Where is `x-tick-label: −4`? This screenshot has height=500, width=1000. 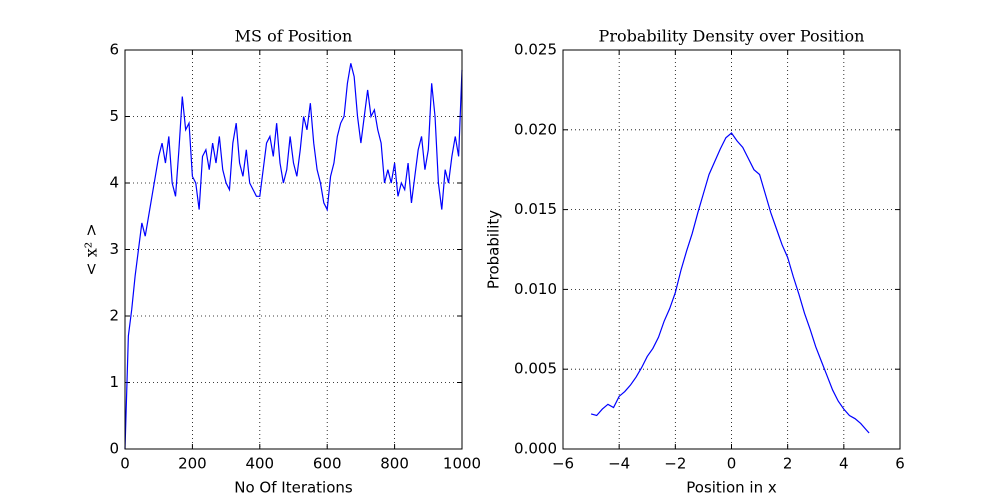 x-tick-label: −4 is located at coordinates (619, 464).